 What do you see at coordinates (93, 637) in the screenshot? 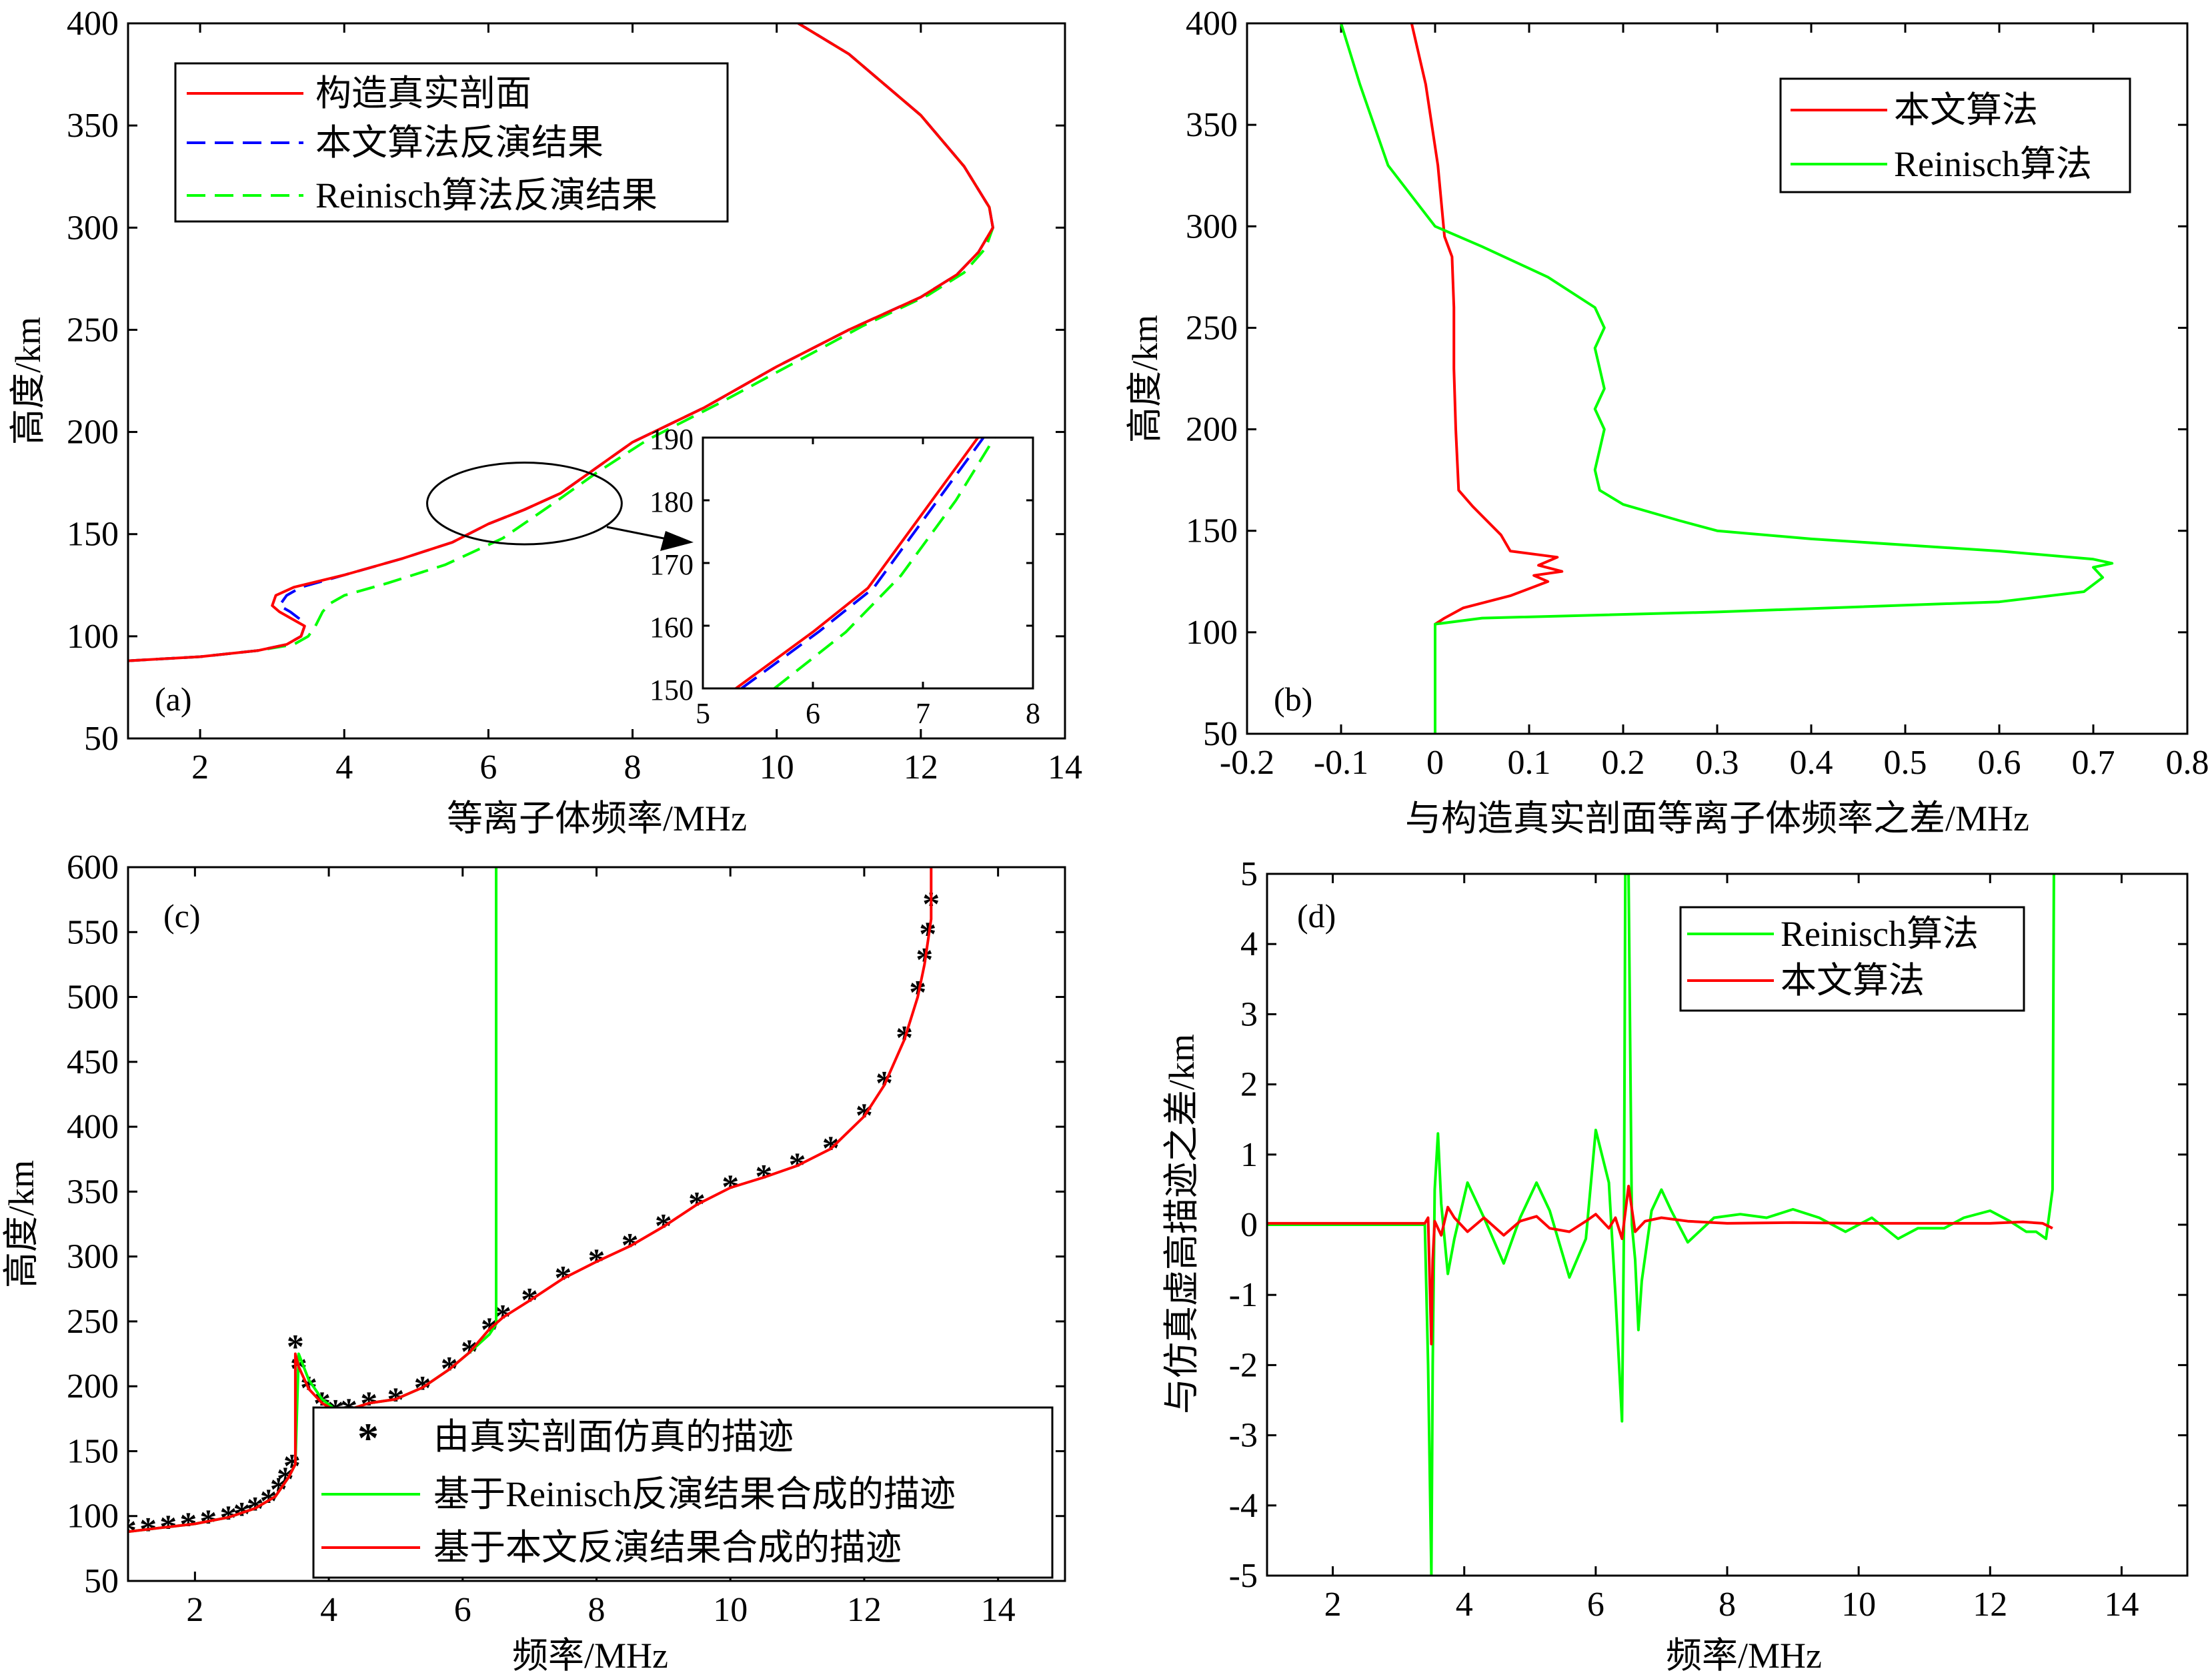
I see `panel-a-ytick-label: 100` at bounding box center [93, 637].